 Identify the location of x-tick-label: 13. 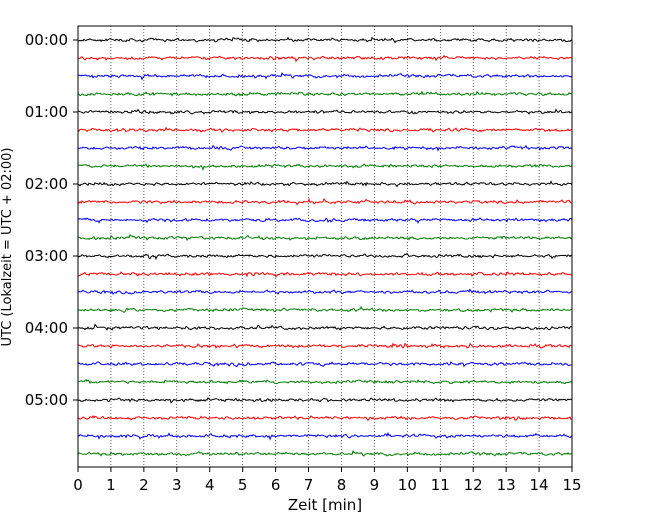
(506, 485).